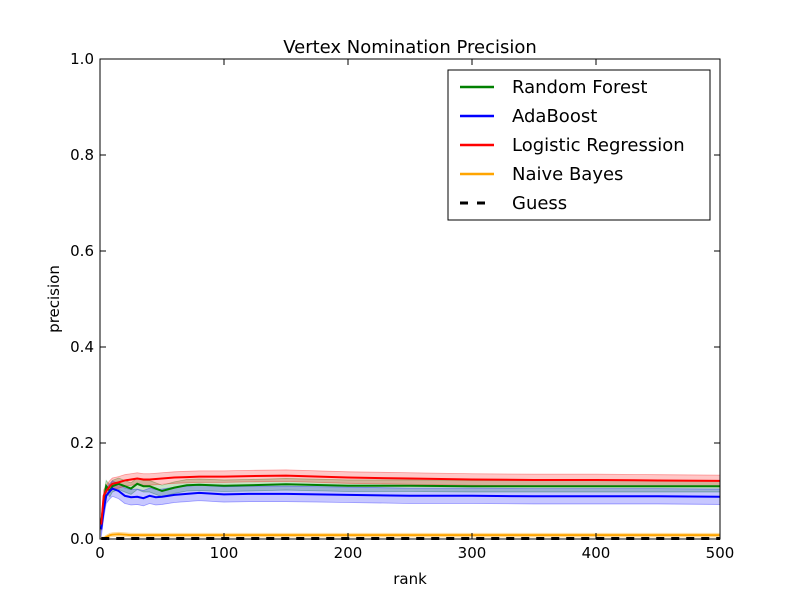 The image size is (800, 600). I want to click on legend-label-0: Random Forest, so click(579, 87).